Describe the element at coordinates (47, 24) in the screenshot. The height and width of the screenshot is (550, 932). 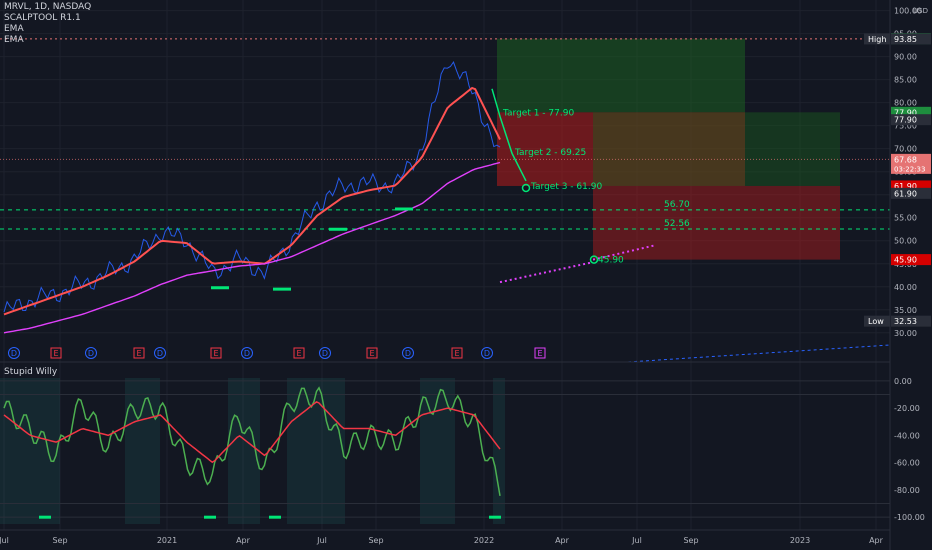
I see `header: MRVL, 1D, NASDAQ SCALPTOOL R1.1 EMA EMA` at that location.